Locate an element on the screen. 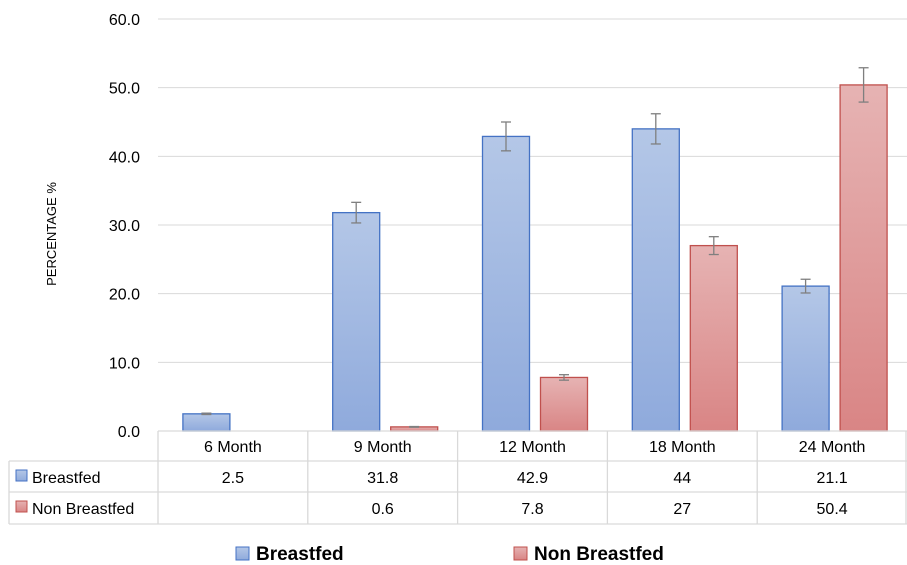  bar-breastfed-6-month is located at coordinates (206, 422).